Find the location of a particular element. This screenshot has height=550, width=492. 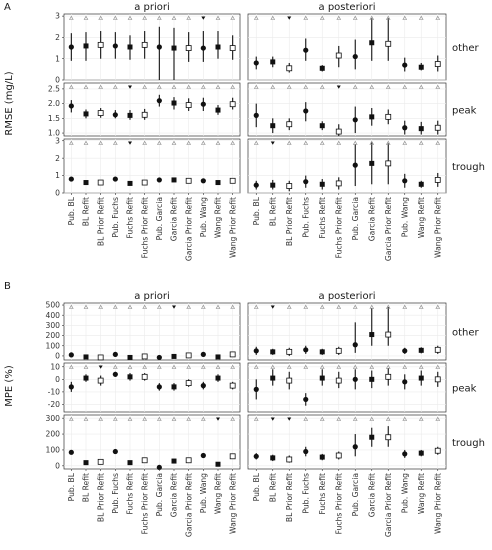

x-tick-label: Wang Refit is located at coordinates (421, 493).